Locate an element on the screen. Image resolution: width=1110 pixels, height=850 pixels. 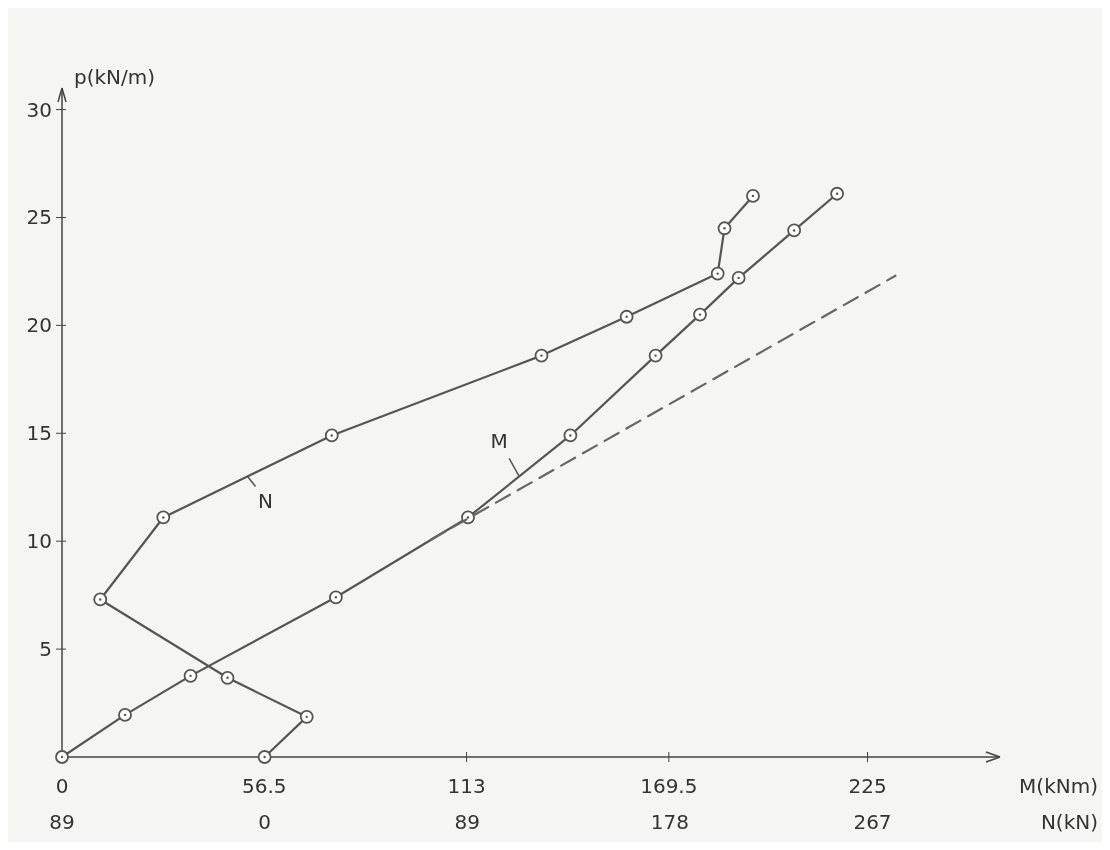
y-tick-label: 25 is located at coordinates (39, 217).